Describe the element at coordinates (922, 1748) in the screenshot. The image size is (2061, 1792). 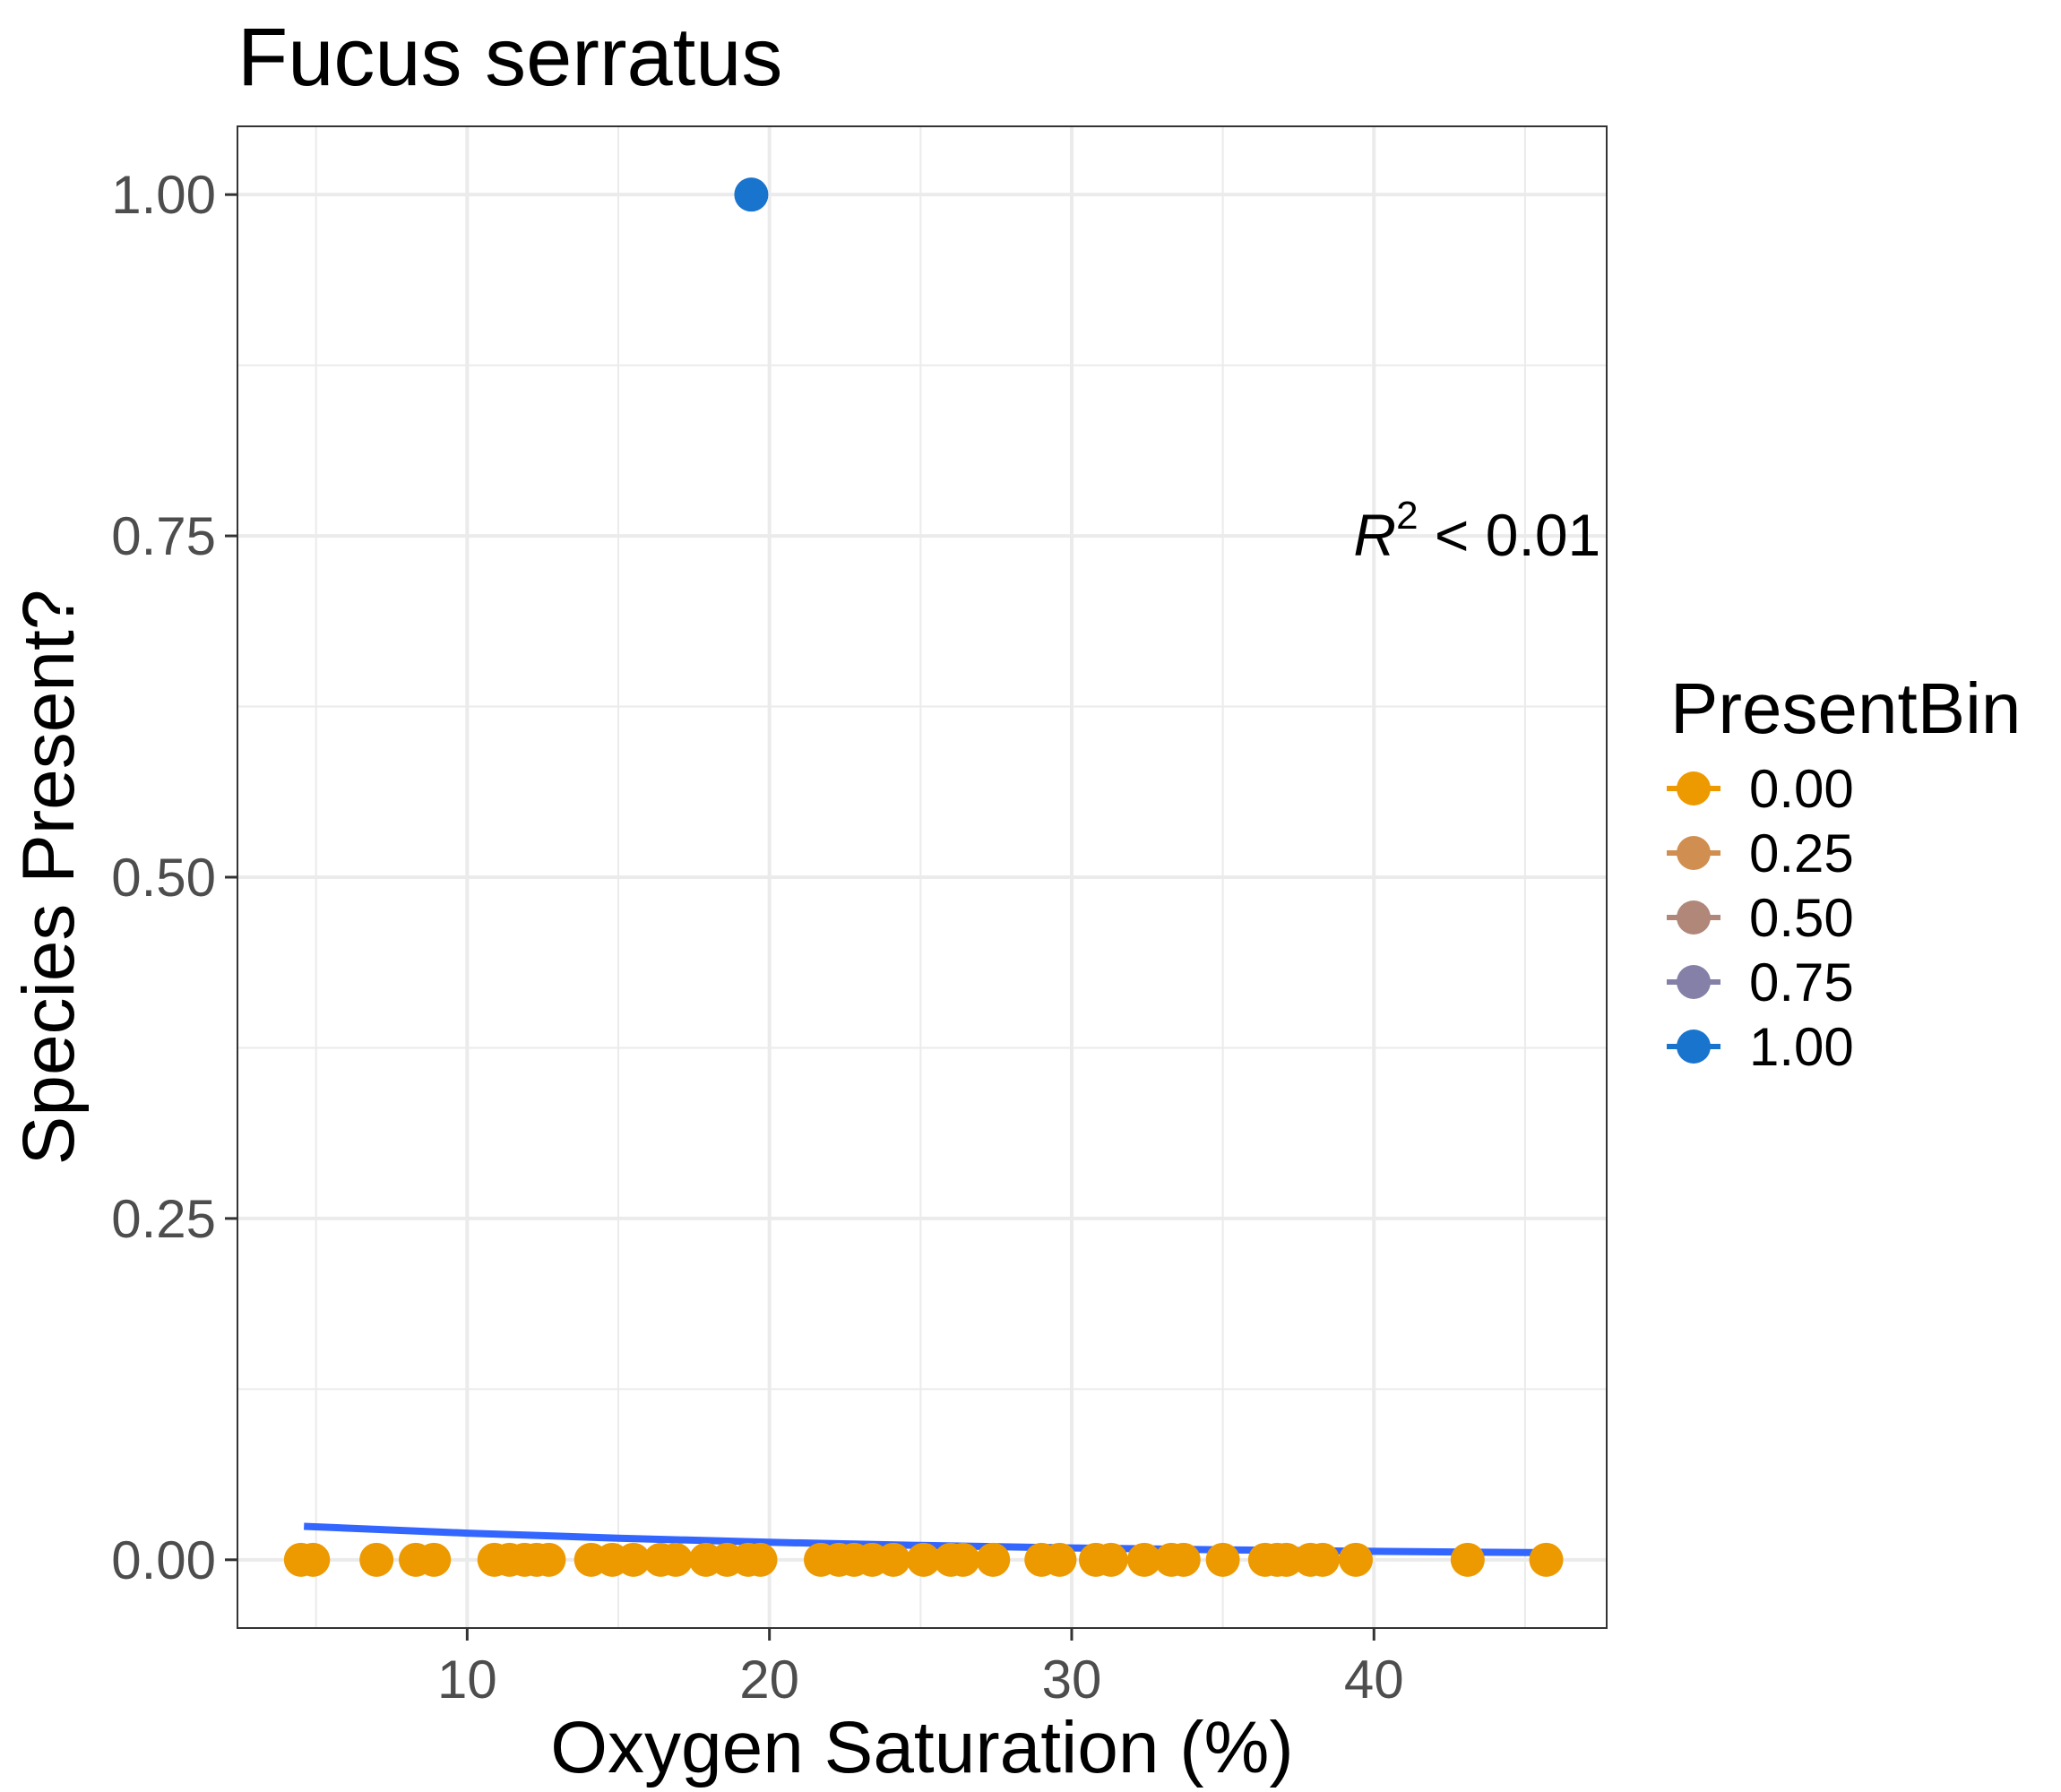
I see `x-axis-label: Oxygen Saturation (%)` at that location.